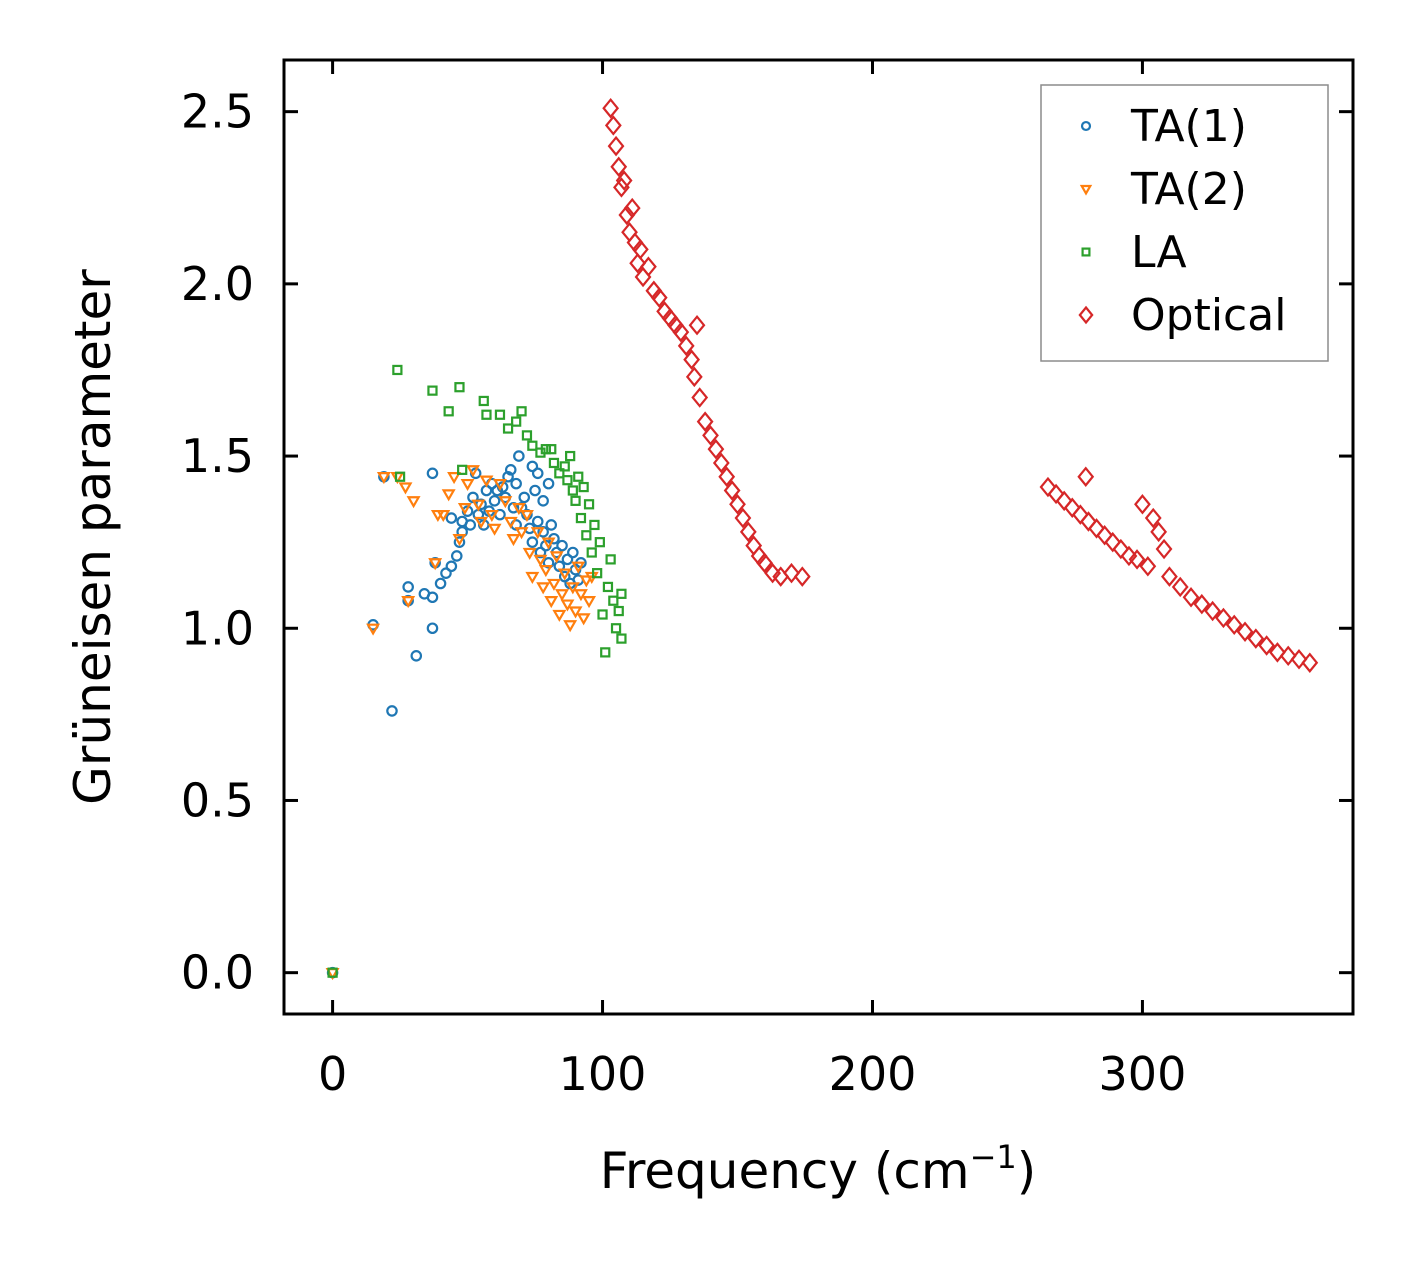 The height and width of the screenshot is (1264, 1413). Describe the element at coordinates (1188, 189) in the screenshot. I see `legend-label: TA(2)` at that location.